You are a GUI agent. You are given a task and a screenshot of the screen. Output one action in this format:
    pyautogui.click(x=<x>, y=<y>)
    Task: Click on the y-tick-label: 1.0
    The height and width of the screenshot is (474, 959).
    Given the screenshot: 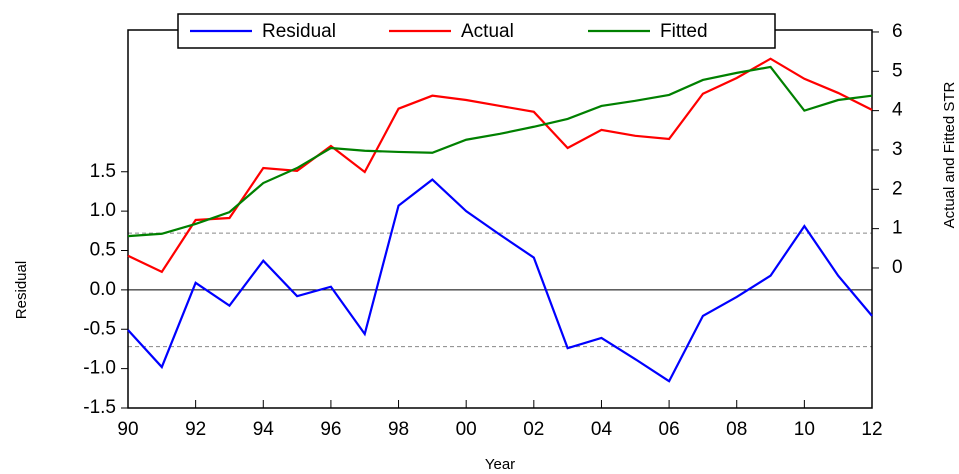 What is the action you would take?
    pyautogui.click(x=103, y=210)
    